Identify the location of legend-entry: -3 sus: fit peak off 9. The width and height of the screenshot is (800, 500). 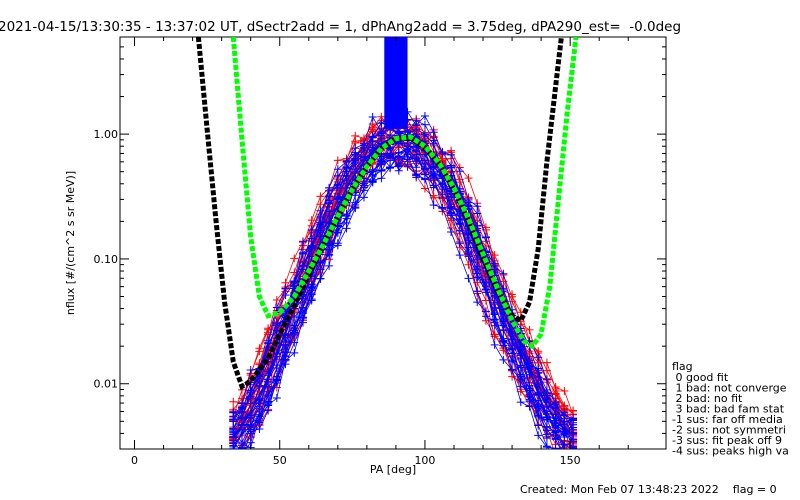
(727, 440).